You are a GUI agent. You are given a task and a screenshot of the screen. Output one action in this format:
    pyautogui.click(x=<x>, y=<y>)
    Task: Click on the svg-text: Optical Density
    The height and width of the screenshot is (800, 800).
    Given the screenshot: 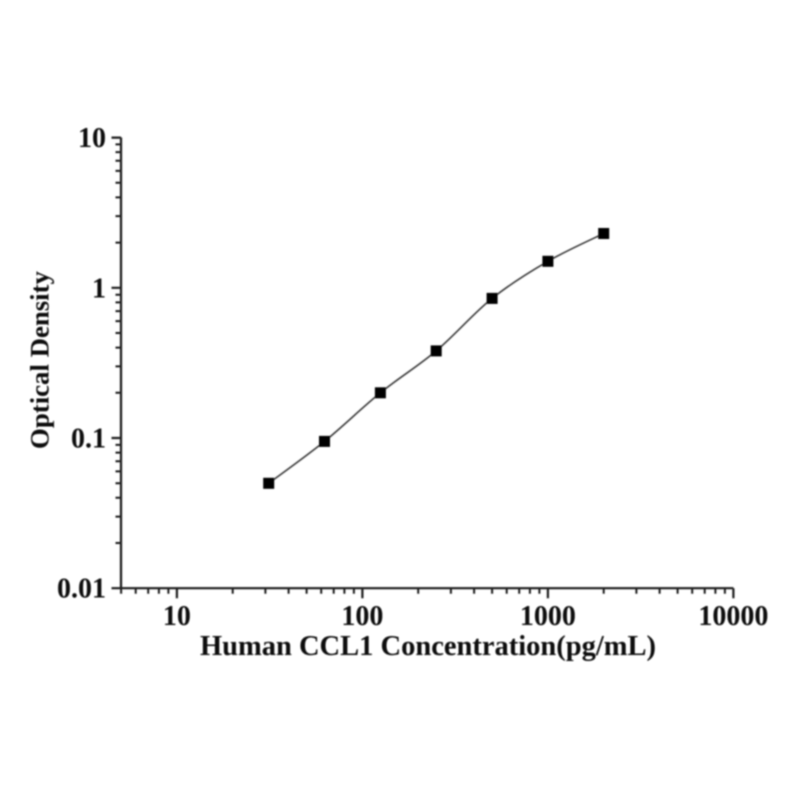 What is the action you would take?
    pyautogui.click(x=40, y=359)
    